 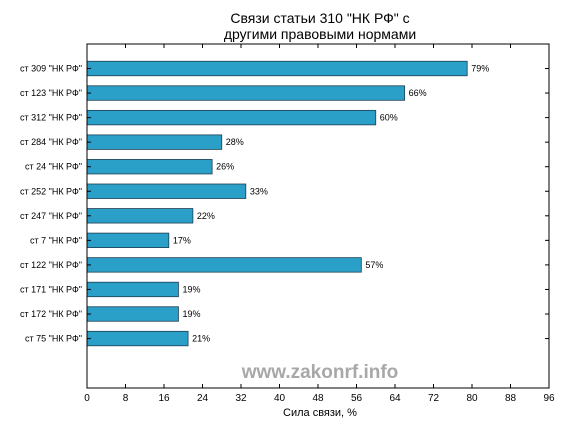 What do you see at coordinates (320, 413) in the screenshot?
I see `x-axis-label: Сила связи, %` at bounding box center [320, 413].